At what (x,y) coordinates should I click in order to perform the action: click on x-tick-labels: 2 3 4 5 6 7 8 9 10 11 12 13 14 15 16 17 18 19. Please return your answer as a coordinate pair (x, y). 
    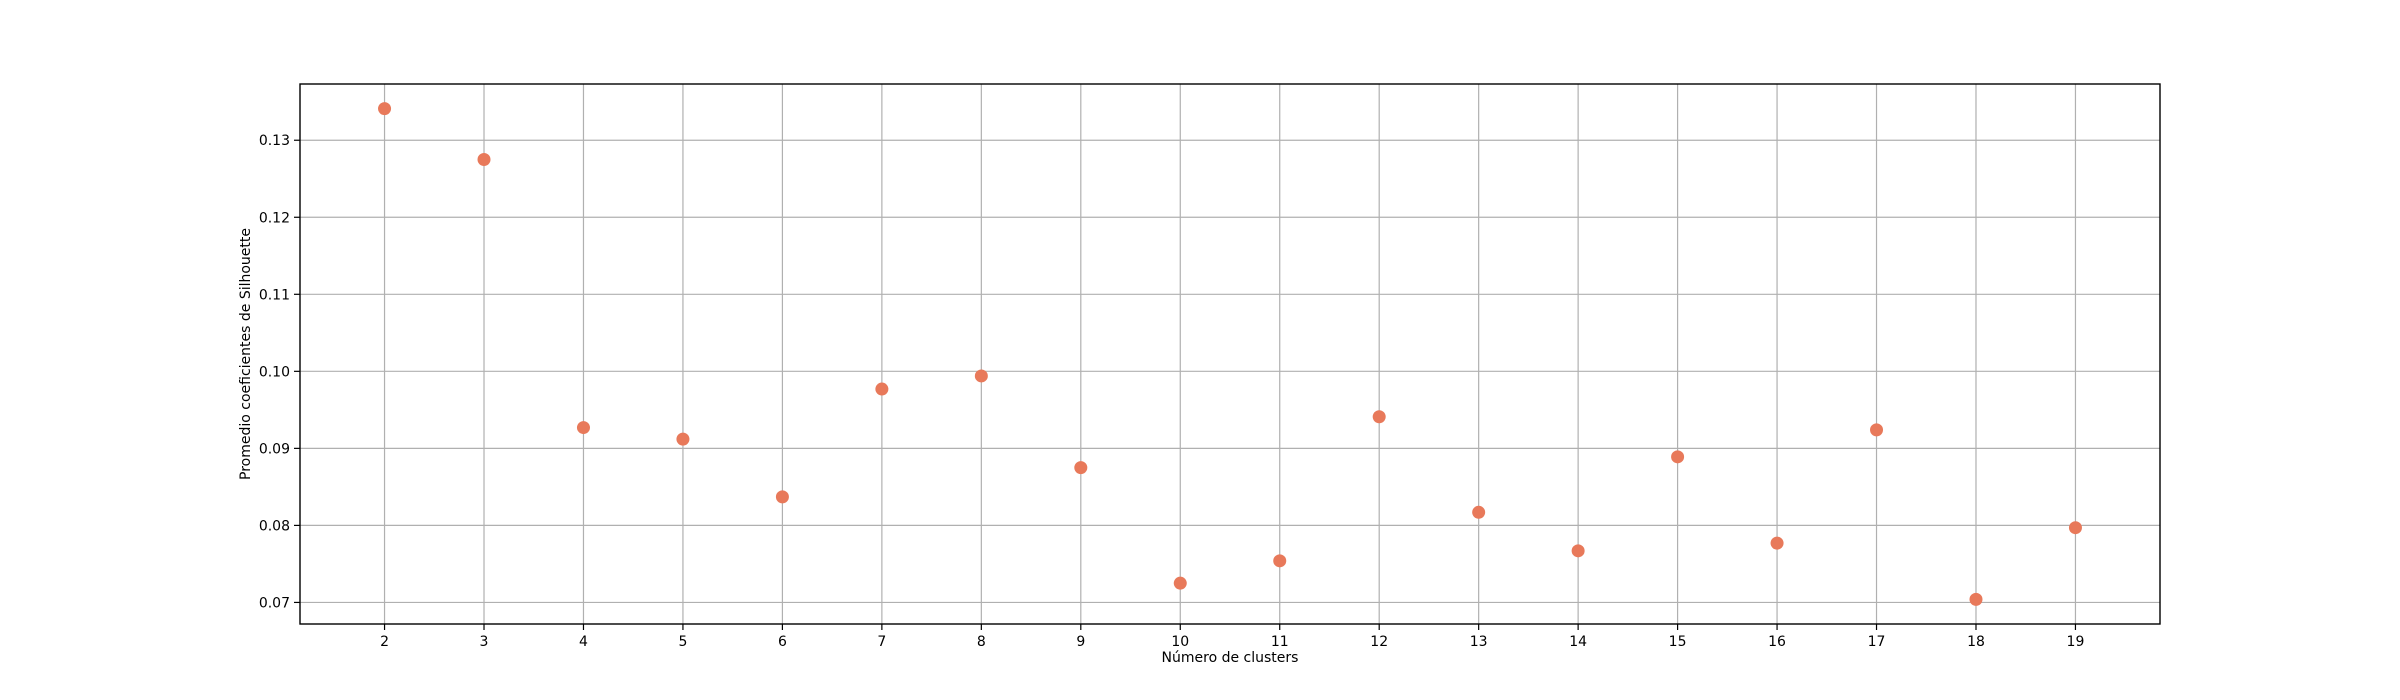
    Looking at the image, I should click on (1232, 642).